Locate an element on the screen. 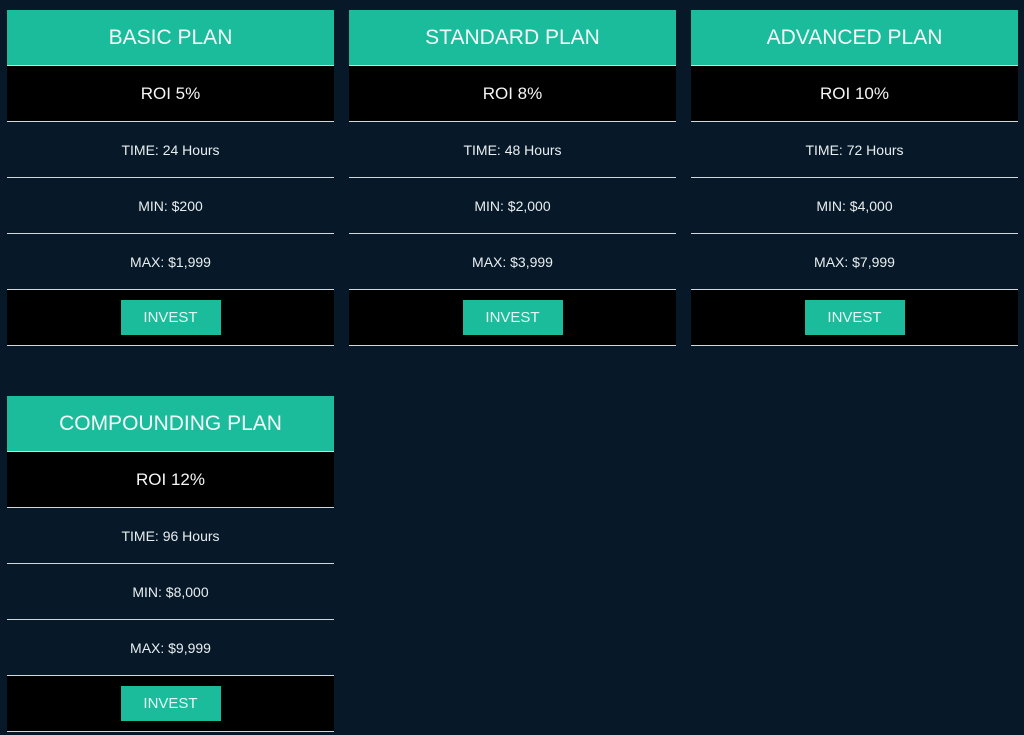 This screenshot has height=735, width=1024. plan-title: STANDARD PLAN is located at coordinates (512, 38).